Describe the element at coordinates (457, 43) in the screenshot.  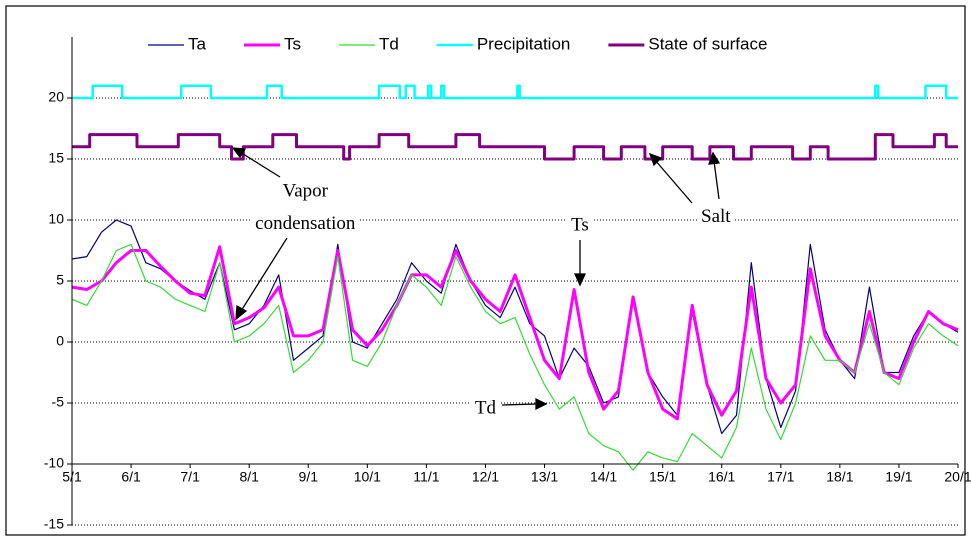
I see `legend: Ta Ts Td Precipitation State of surface` at that location.